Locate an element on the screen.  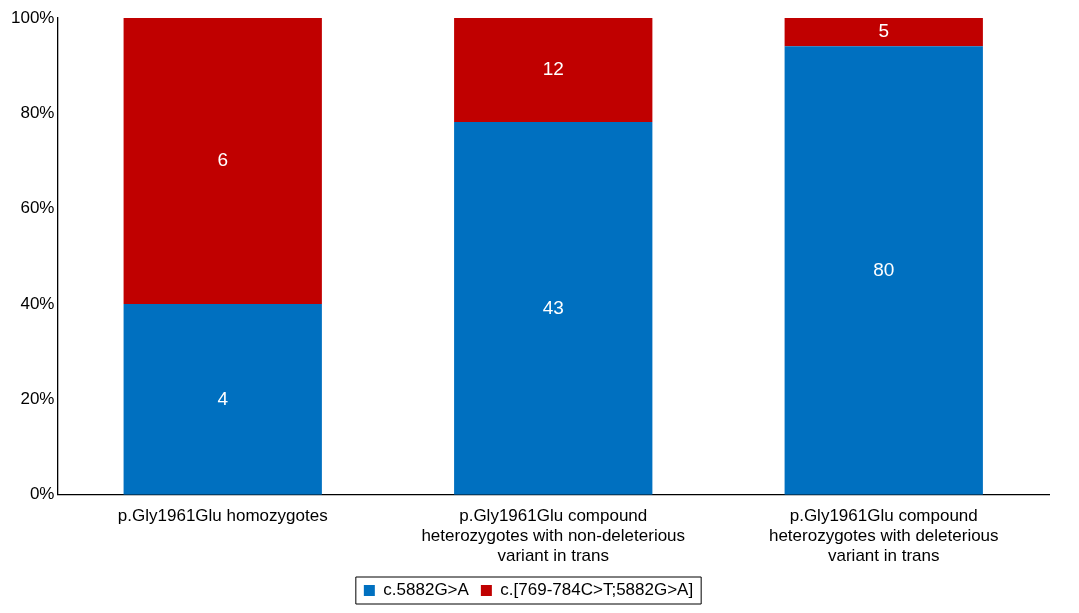
annotation: 4 is located at coordinates (223, 398).